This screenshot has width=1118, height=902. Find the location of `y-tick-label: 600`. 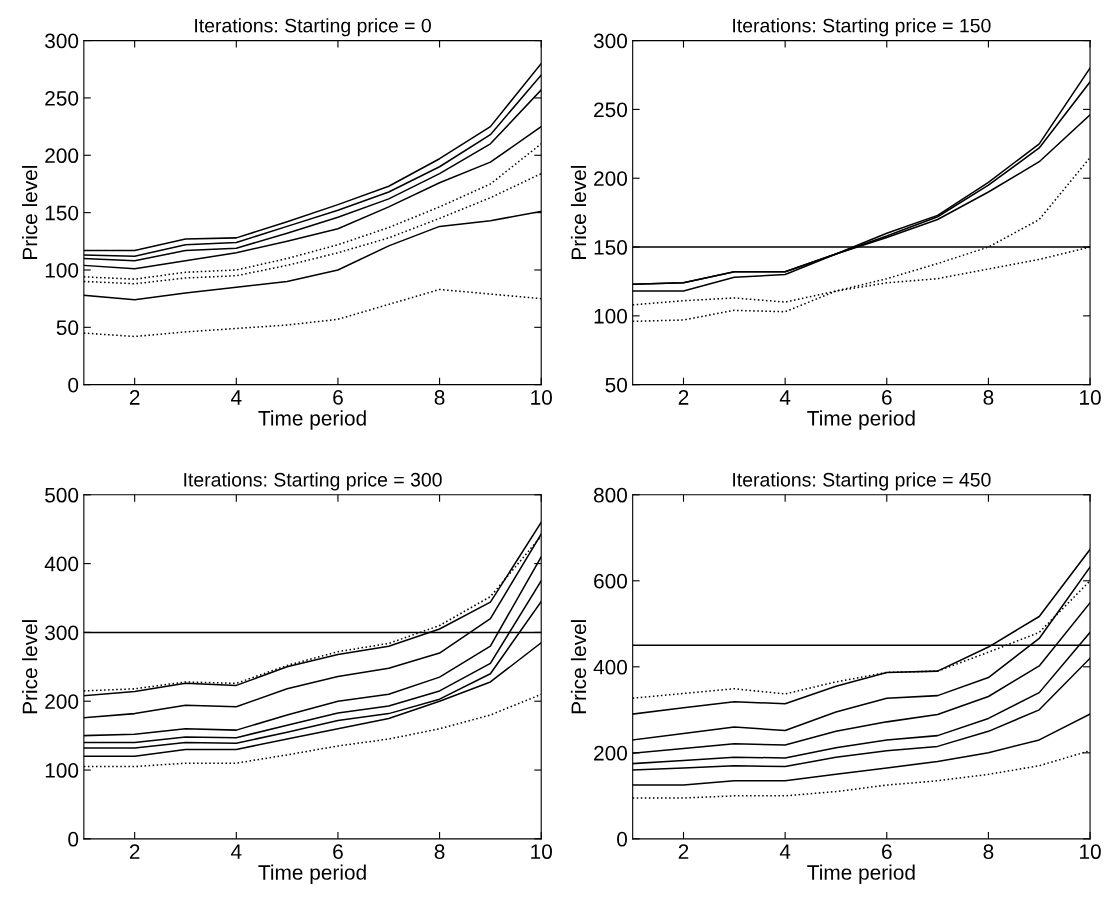

y-tick-label: 600 is located at coordinates (611, 581).